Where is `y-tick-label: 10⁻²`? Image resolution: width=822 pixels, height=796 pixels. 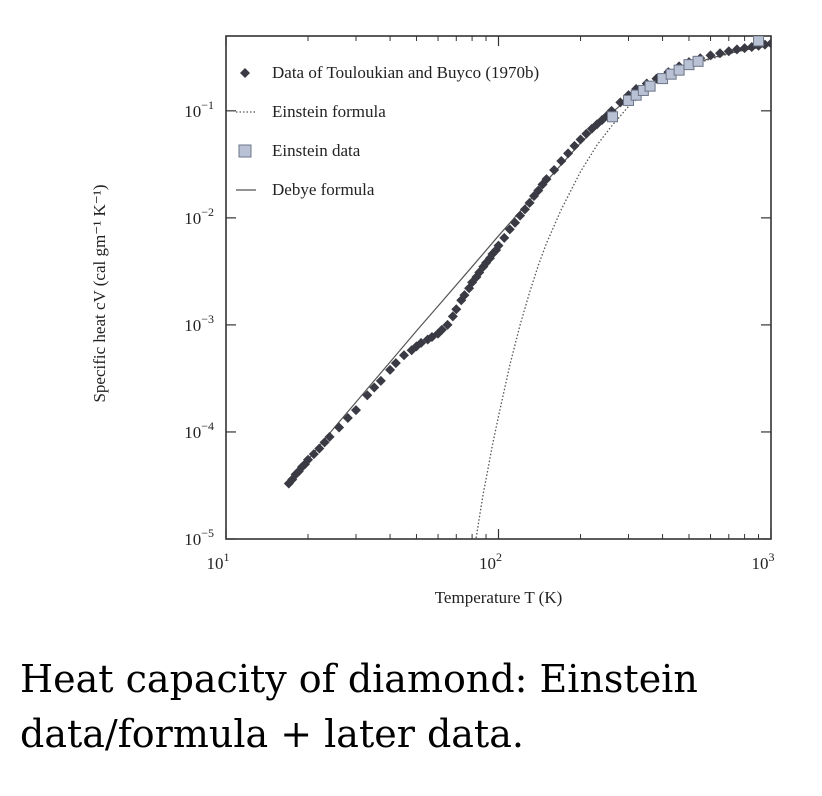
y-tick-label: 10⁻² is located at coordinates (199, 216).